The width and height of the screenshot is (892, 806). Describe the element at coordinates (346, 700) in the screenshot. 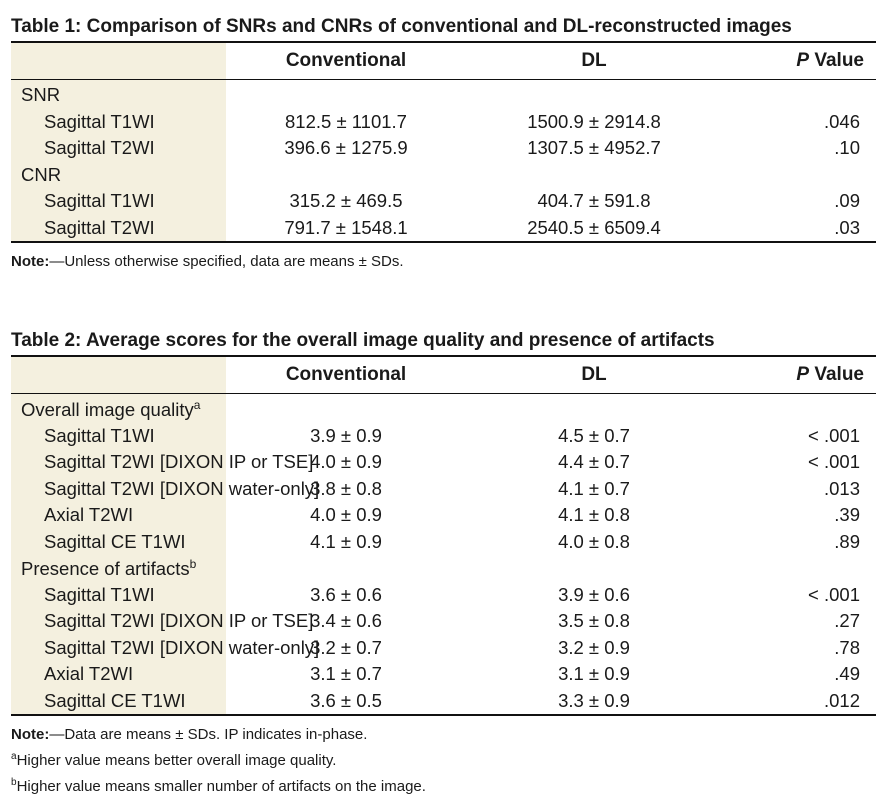

I see `conventional-value: 3.6 ± 0.5` at that location.